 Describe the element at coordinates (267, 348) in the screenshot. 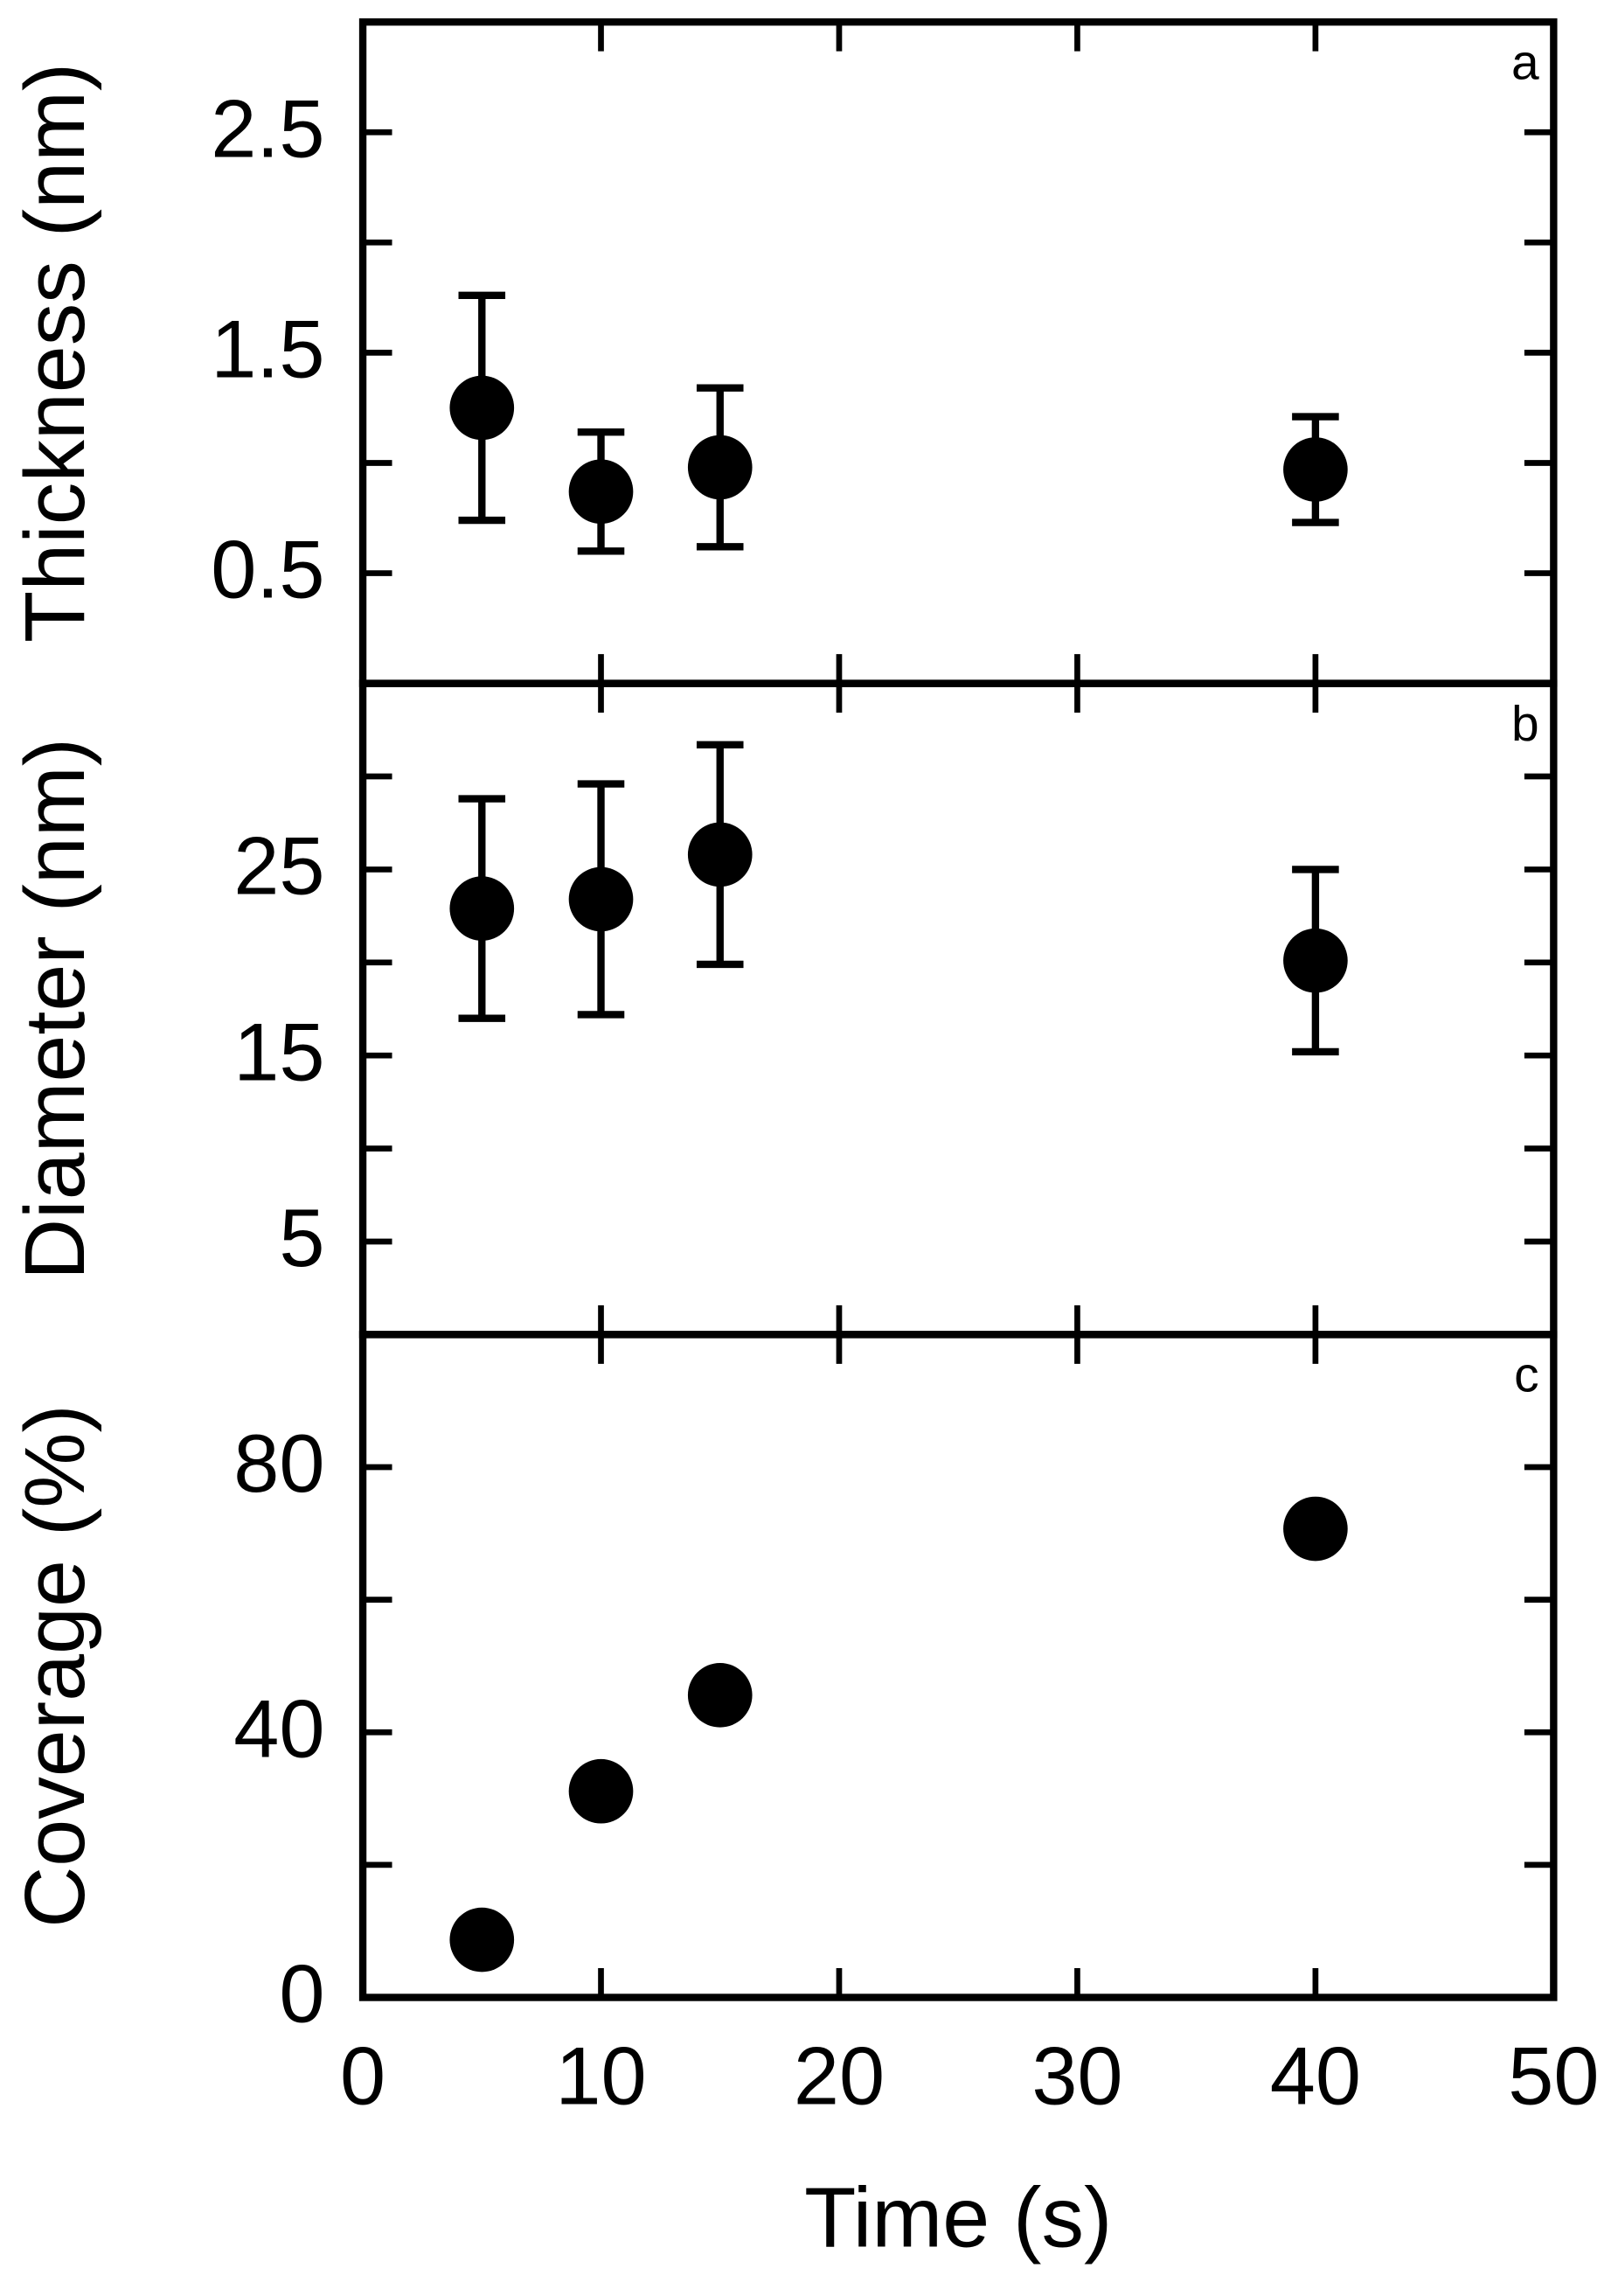

I see `y-tick-label: 1.5` at that location.